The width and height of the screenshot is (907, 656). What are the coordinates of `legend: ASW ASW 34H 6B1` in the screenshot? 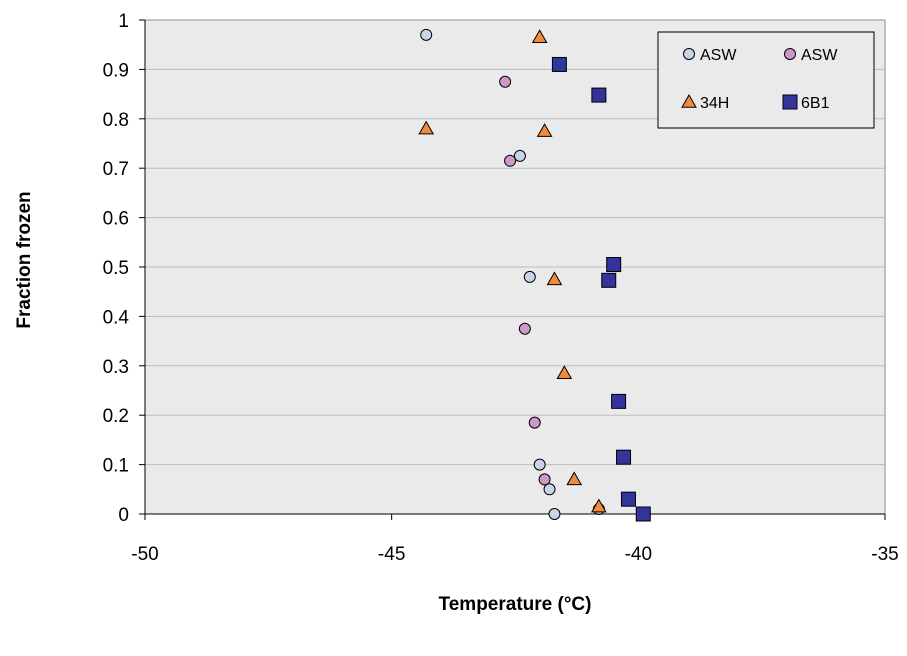 It's located at (766, 80).